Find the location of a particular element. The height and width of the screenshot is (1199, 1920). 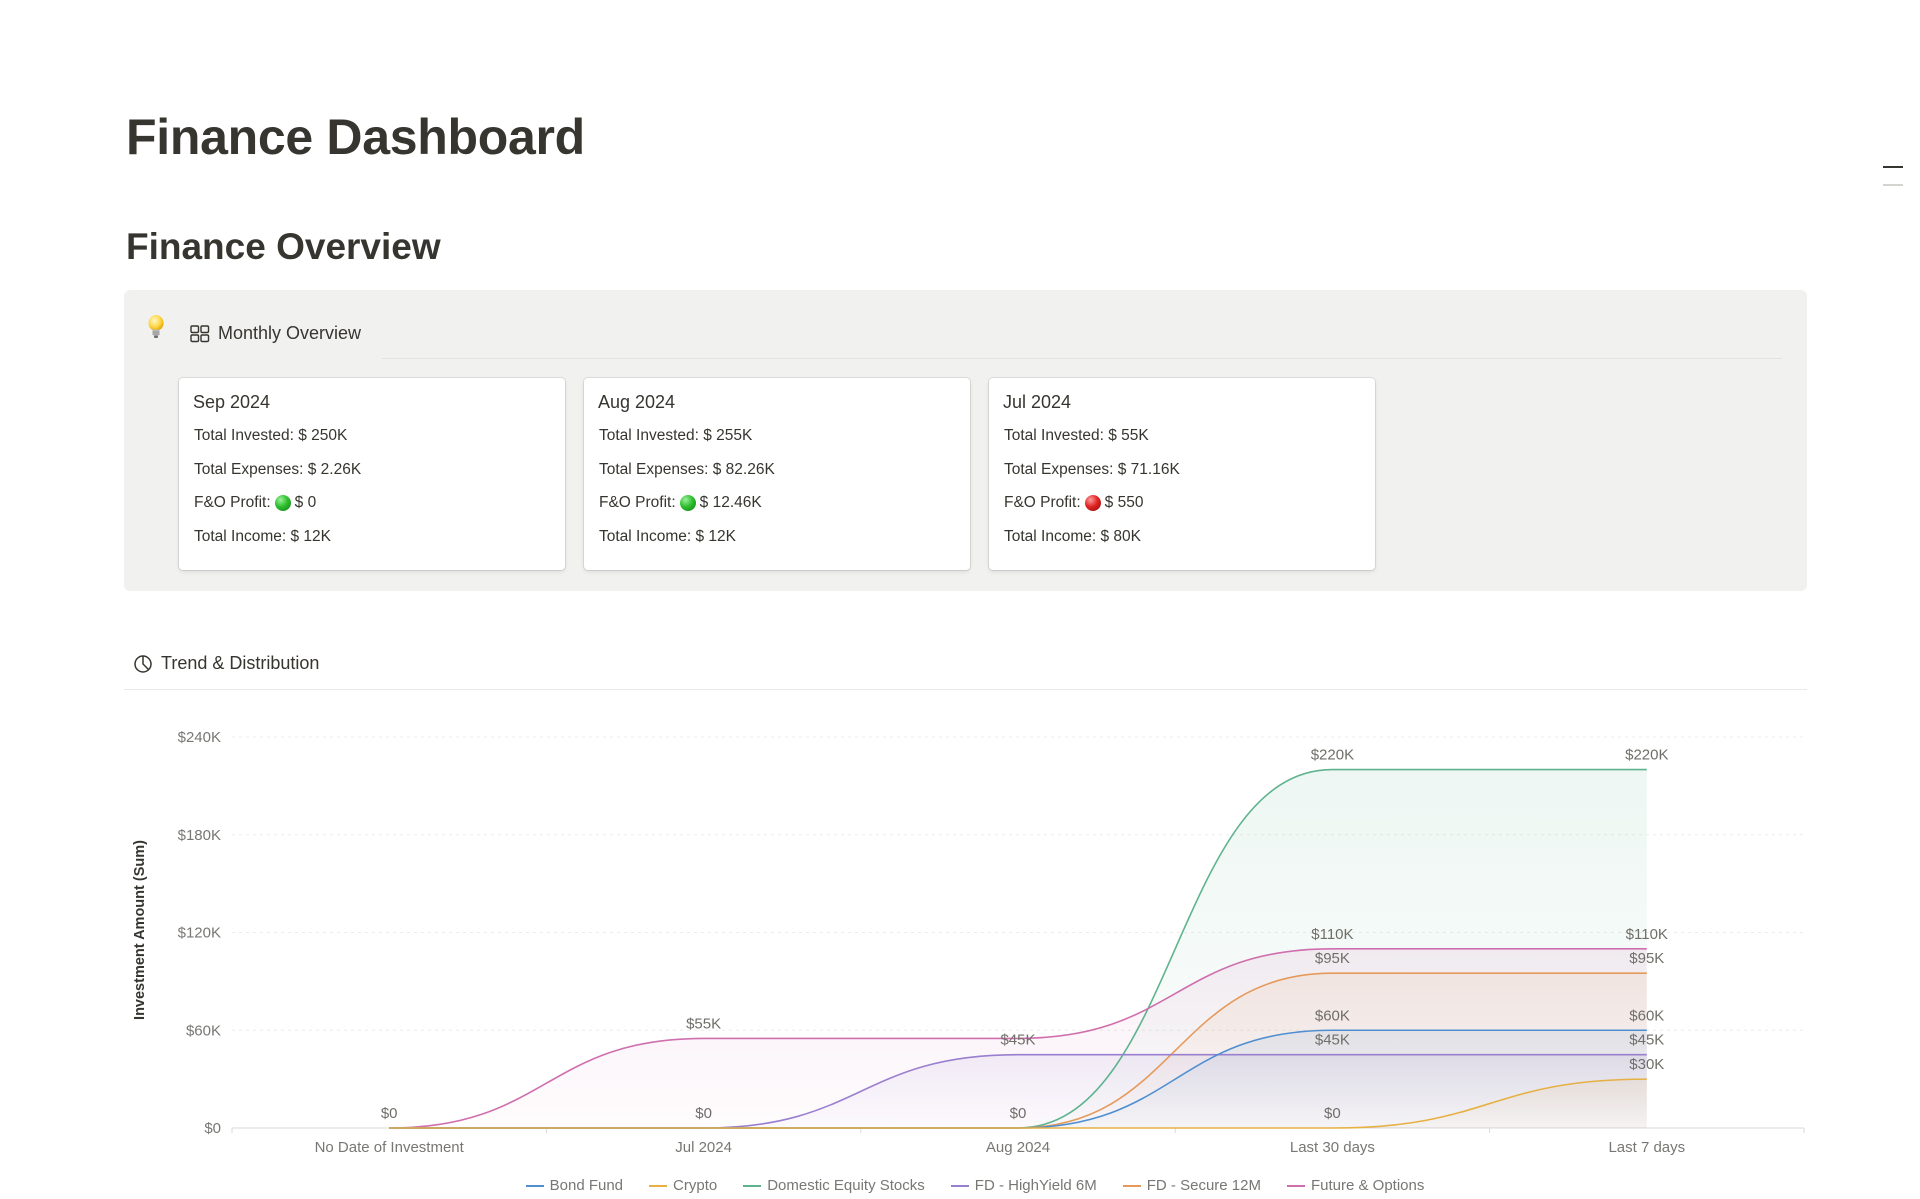

legend-label: Crypto is located at coordinates (695, 1185).